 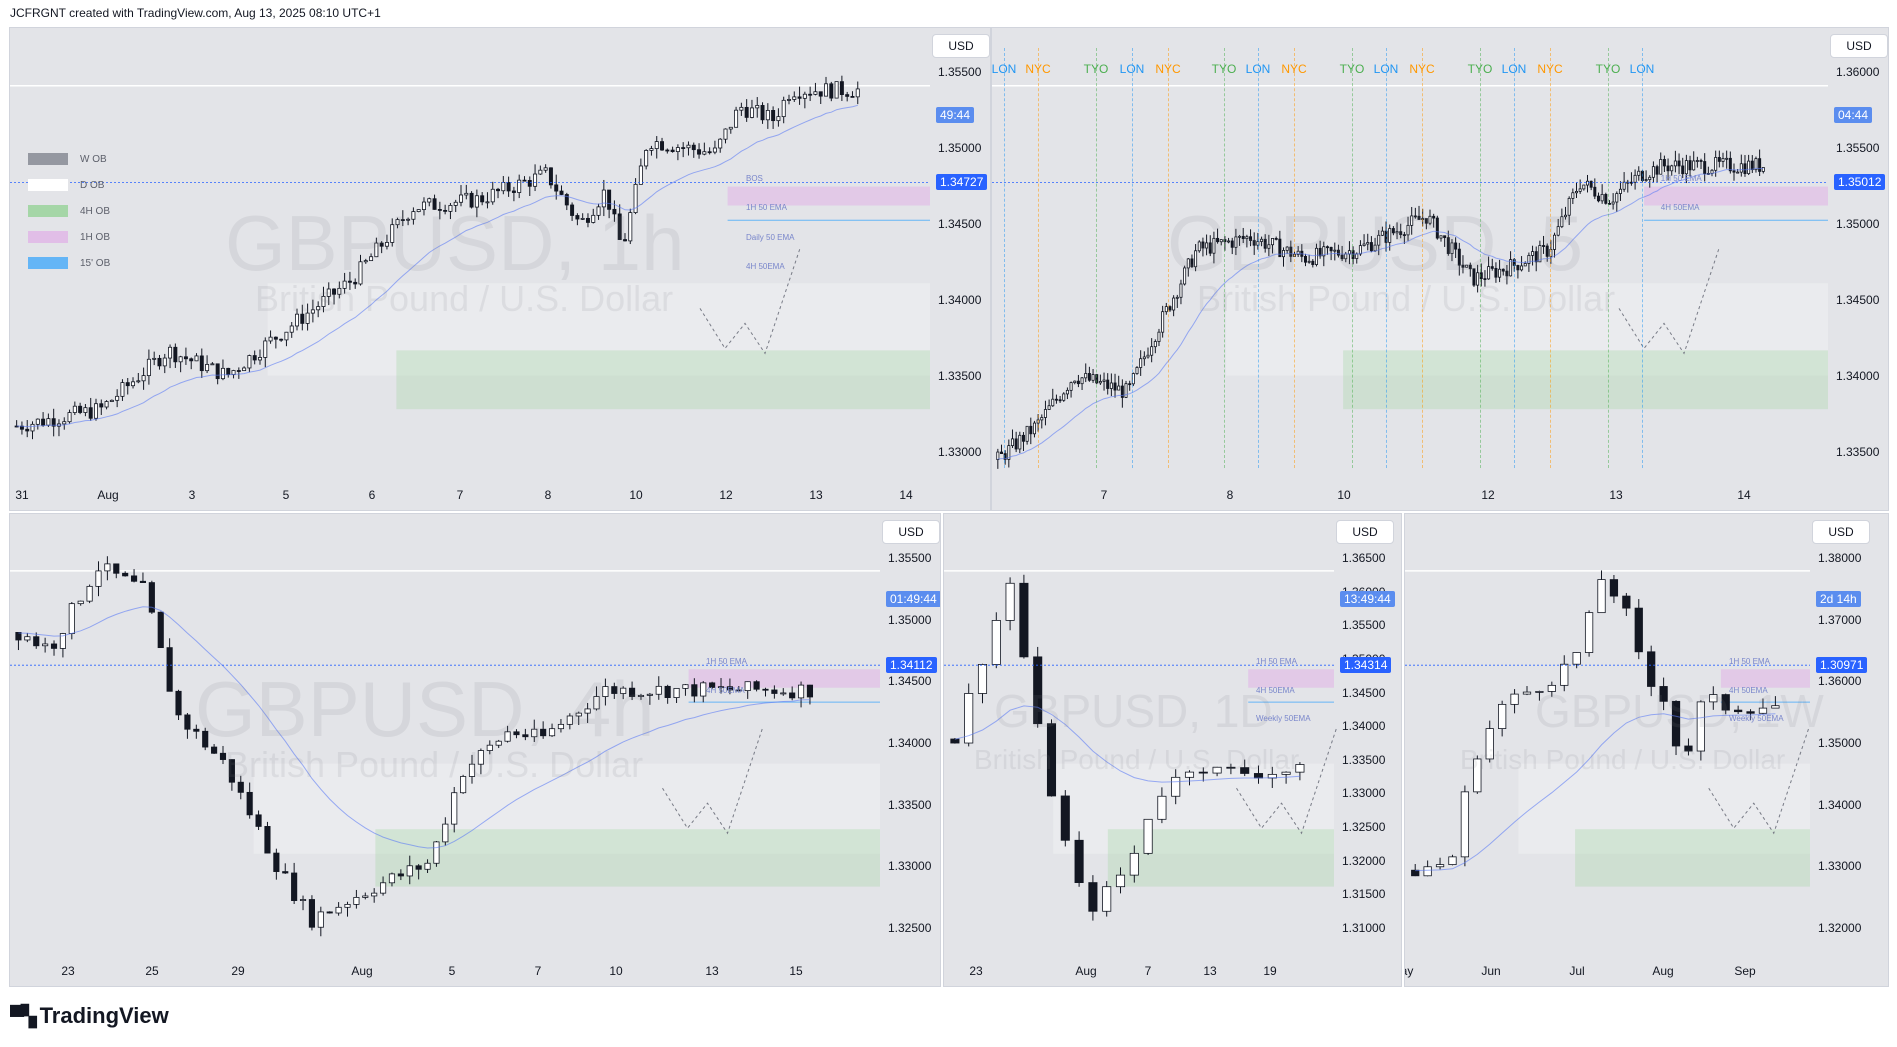 I want to click on bar-countdown-tag: 2d 14h, so click(x=1838, y=599).